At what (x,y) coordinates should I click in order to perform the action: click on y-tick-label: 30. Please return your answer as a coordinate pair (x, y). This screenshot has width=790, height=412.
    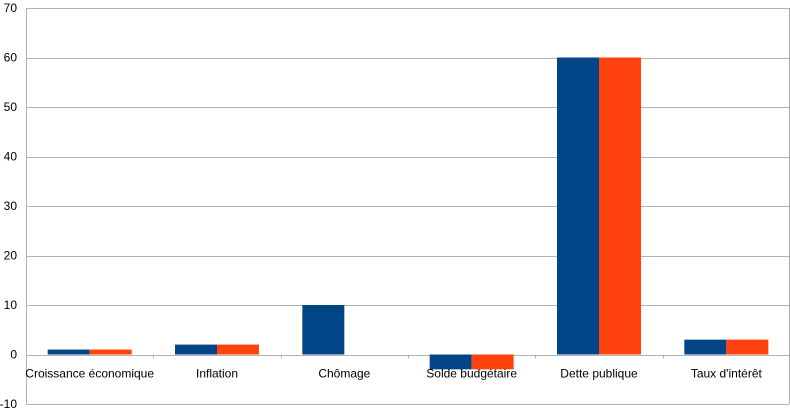
    Looking at the image, I should click on (11, 206).